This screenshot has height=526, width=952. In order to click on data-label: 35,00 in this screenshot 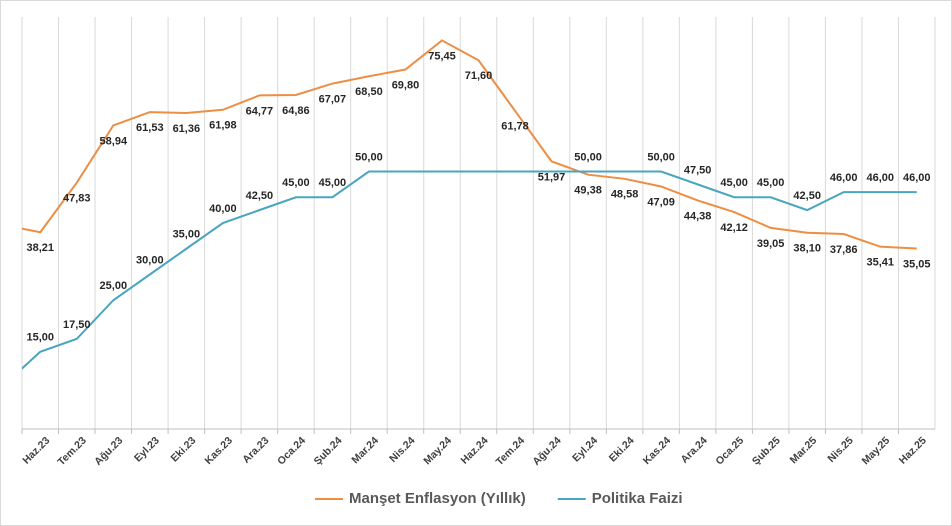, I will do `click(187, 235)`.